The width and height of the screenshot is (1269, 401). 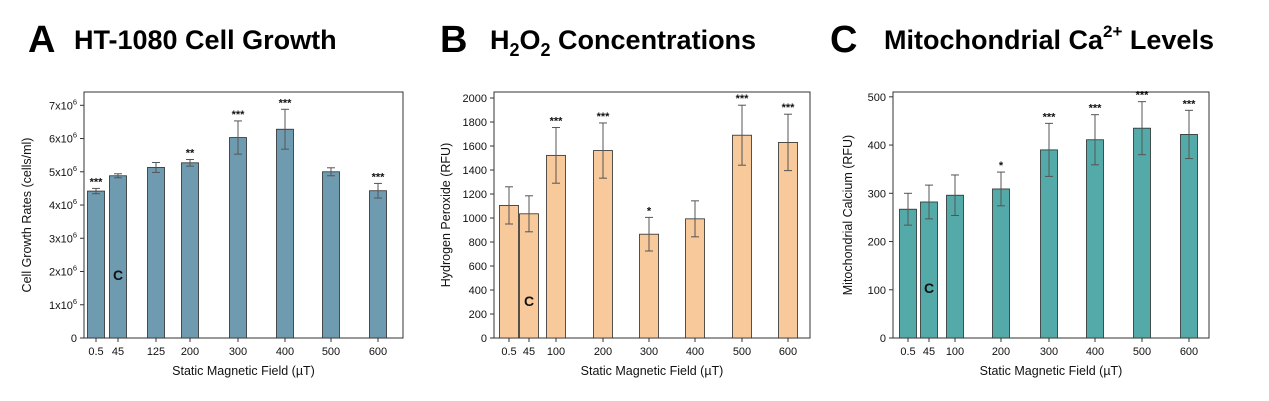 I want to click on y-tick-label: 1200, so click(x=475, y=195).